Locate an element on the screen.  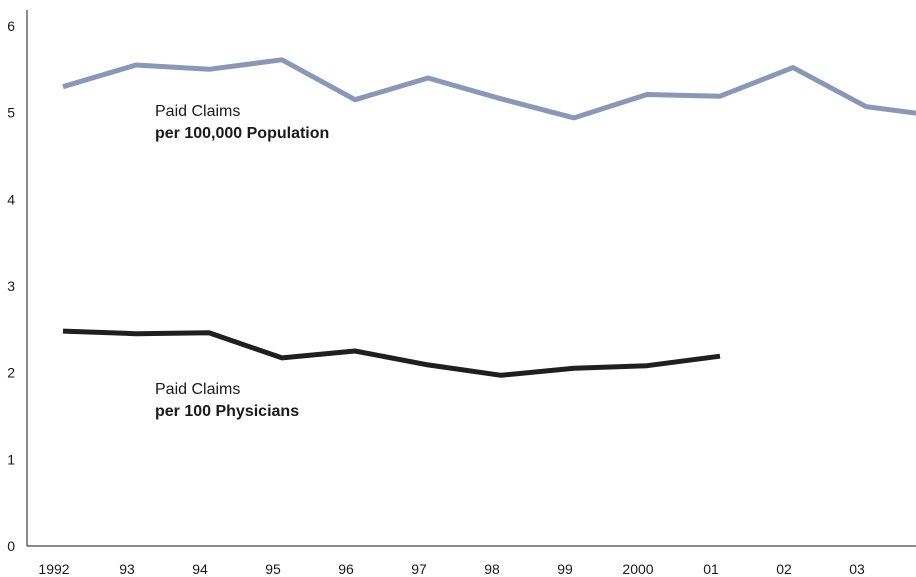
x-tick-label: 1992 is located at coordinates (53, 569).